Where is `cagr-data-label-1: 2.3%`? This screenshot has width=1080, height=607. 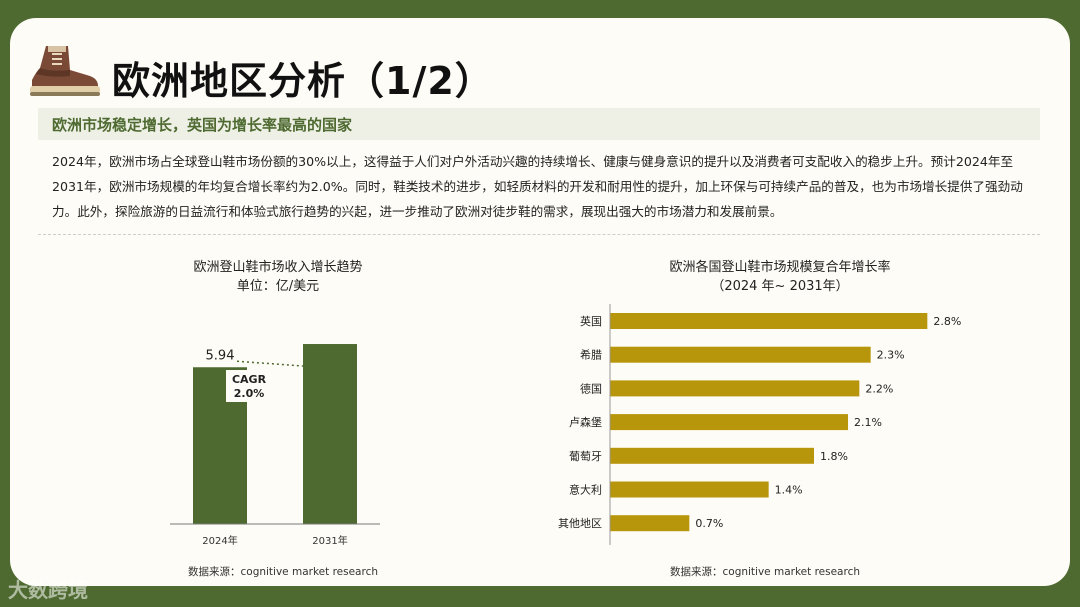 cagr-data-label-1: 2.3% is located at coordinates (891, 355).